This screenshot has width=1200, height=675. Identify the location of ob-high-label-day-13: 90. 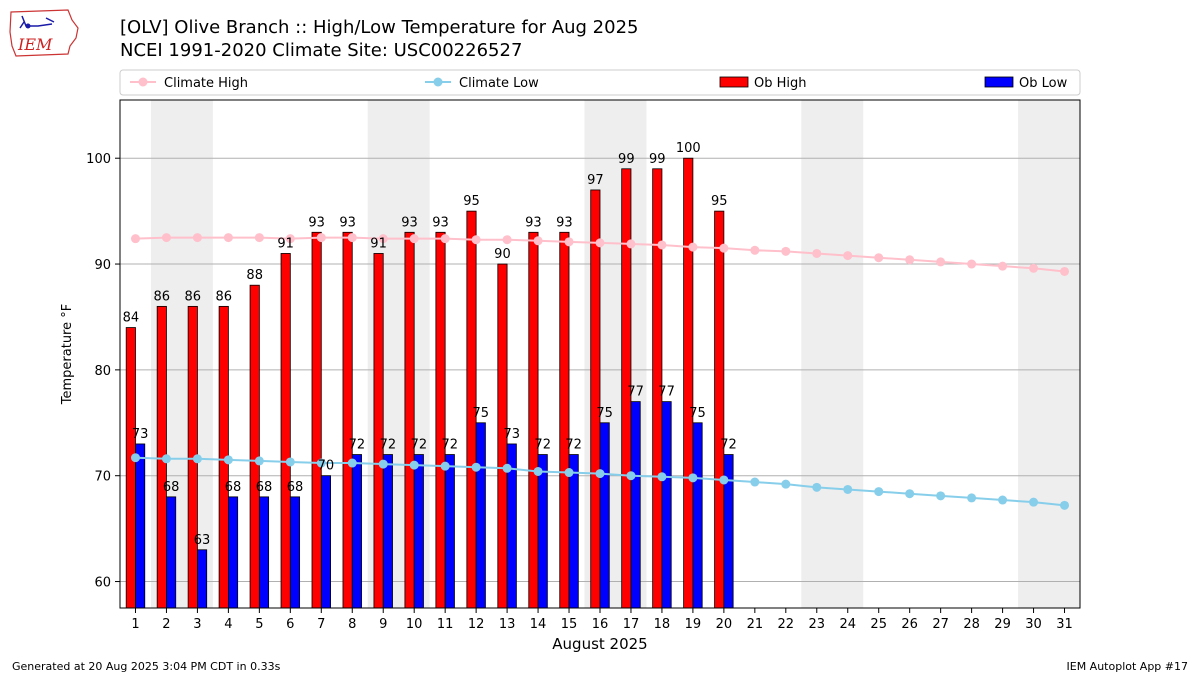
(502, 254).